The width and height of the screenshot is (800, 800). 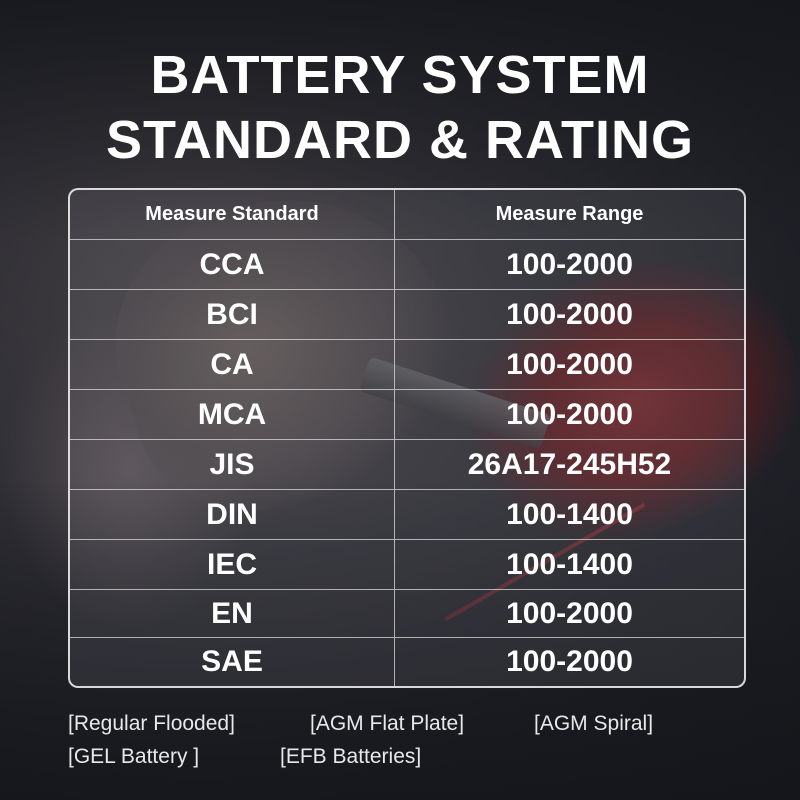 I want to click on table-row: SAE 100-2000, so click(x=407, y=662).